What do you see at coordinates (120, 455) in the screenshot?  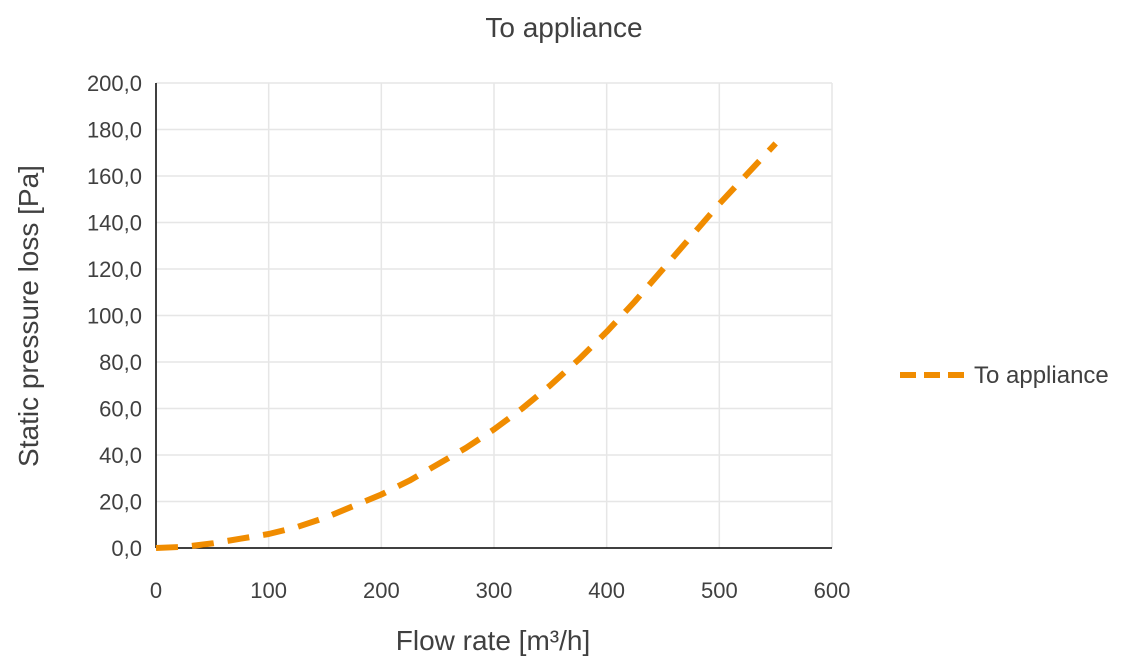 I see `y-tick-label: 40,0` at bounding box center [120, 455].